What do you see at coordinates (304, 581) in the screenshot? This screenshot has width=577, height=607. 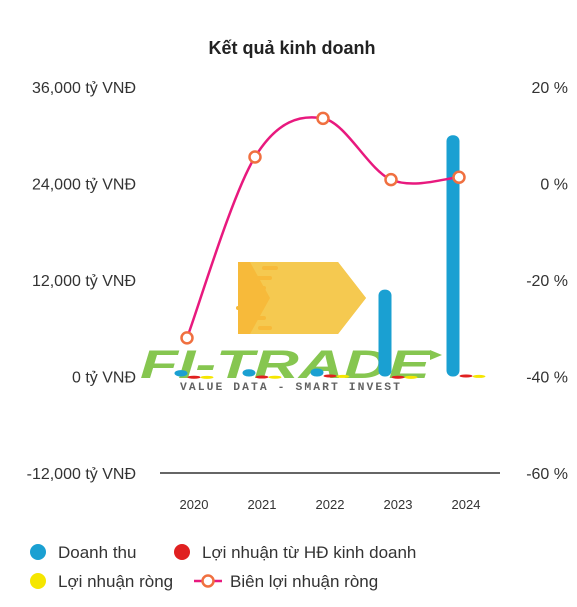 I see `legend-label: Biên lợi nhuận ròng` at bounding box center [304, 581].